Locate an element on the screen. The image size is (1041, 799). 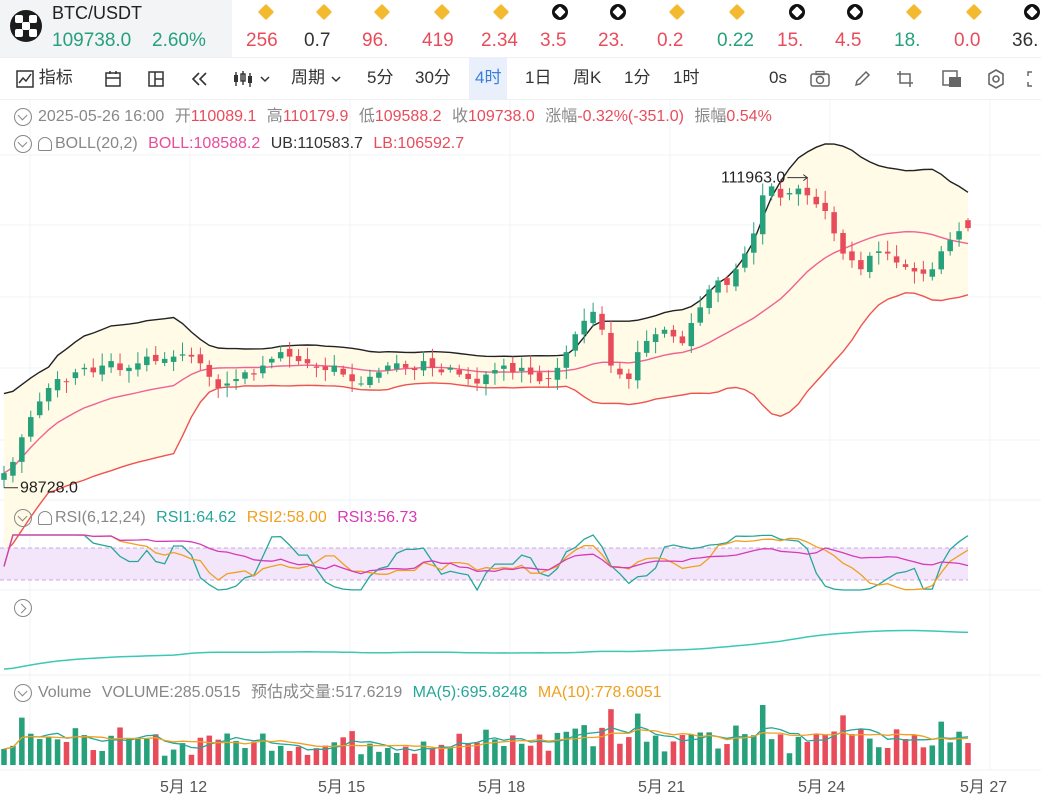
ticker-item: 18. is located at coordinates (922, 28).